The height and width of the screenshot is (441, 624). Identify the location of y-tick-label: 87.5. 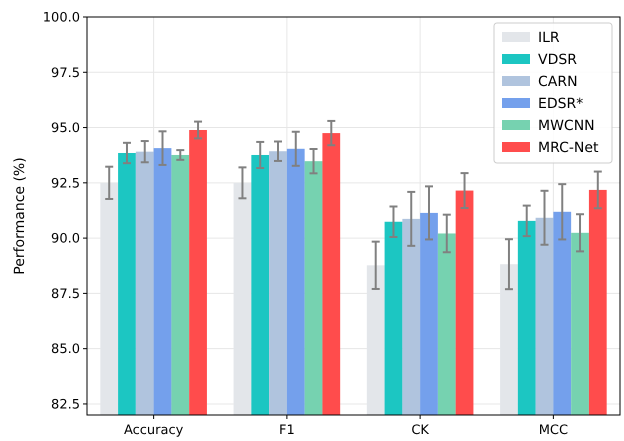
(65, 294).